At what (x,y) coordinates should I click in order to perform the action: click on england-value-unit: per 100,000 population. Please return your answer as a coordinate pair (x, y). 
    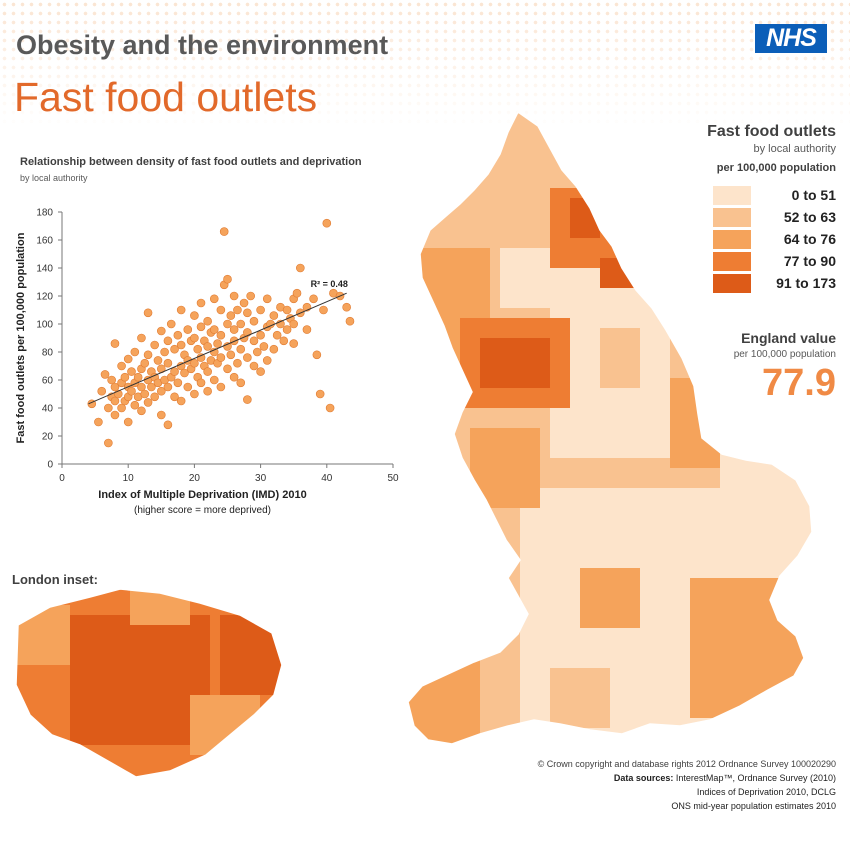
    Looking at the image, I should click on (784, 354).